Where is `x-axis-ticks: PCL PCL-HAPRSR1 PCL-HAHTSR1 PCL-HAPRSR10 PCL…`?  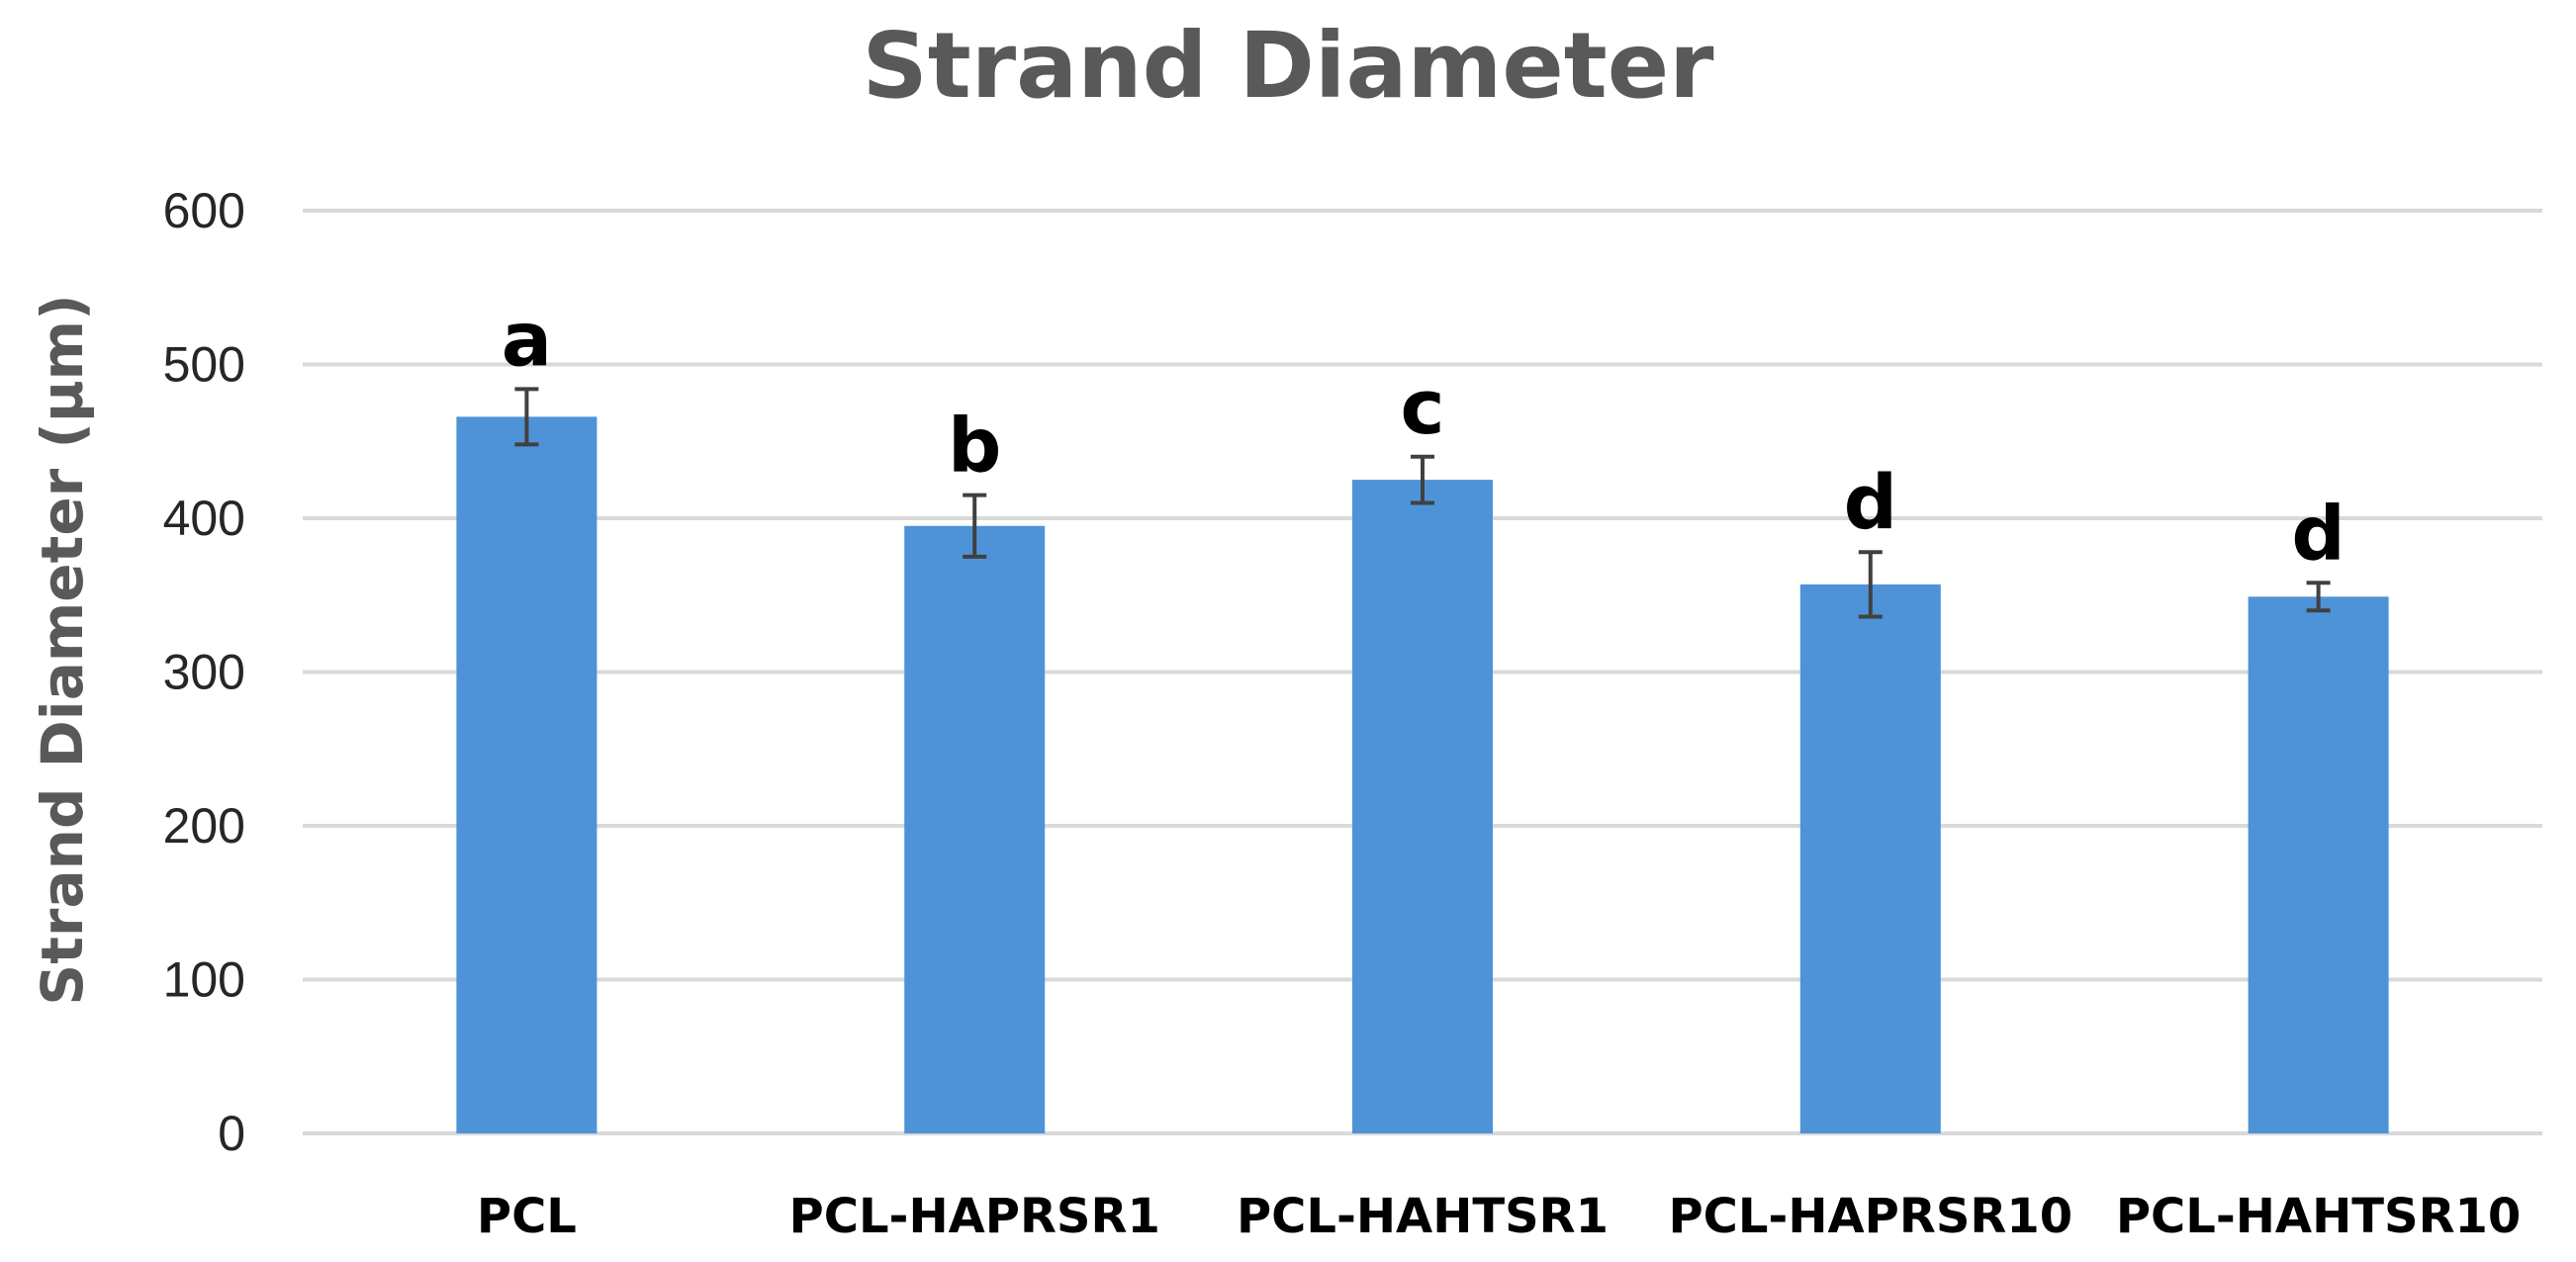
x-axis-ticks: PCL PCL-HAPRSR1 PCL-HAHTSR1 PCL-HAPRSR10 PCL… is located at coordinates (1499, 1216).